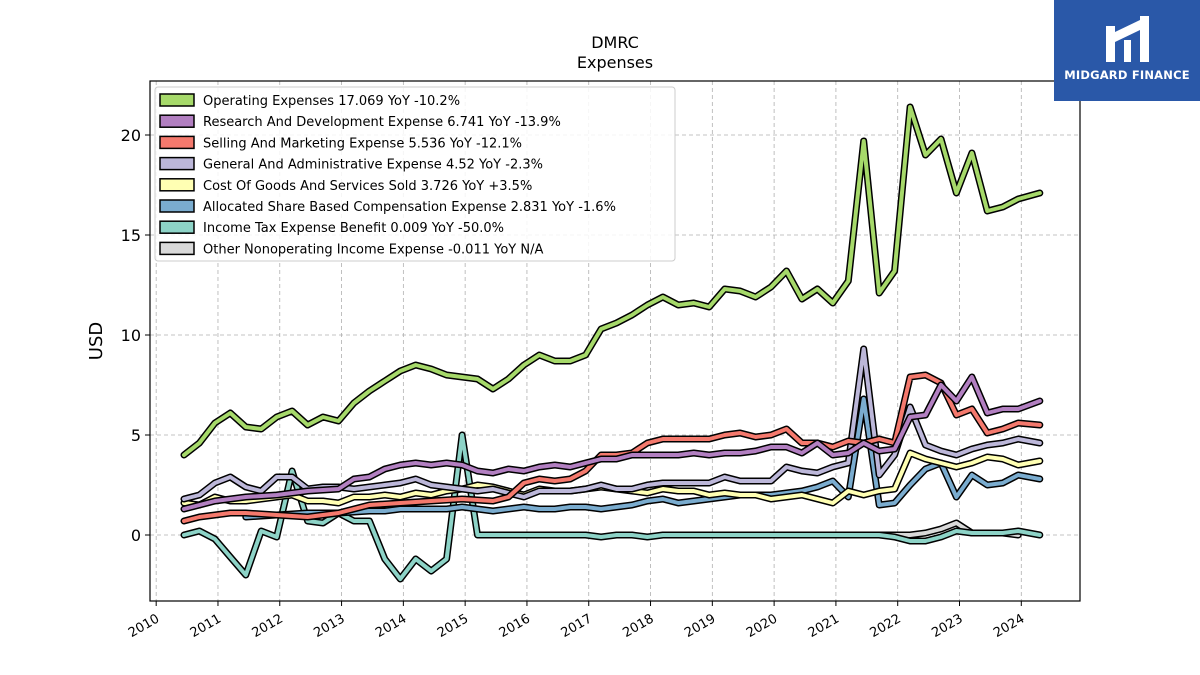 This screenshot has width=1200, height=675. I want to click on x-tick-label: 2018, so click(638, 626).